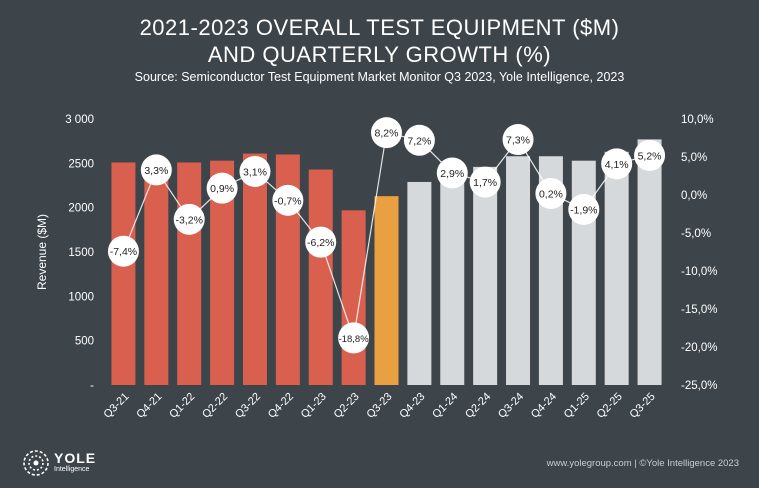 Image resolution: width=759 pixels, height=488 pixels. What do you see at coordinates (610, 406) in the screenshot?
I see `x-axis-tick-label: Q2-25` at bounding box center [610, 406].